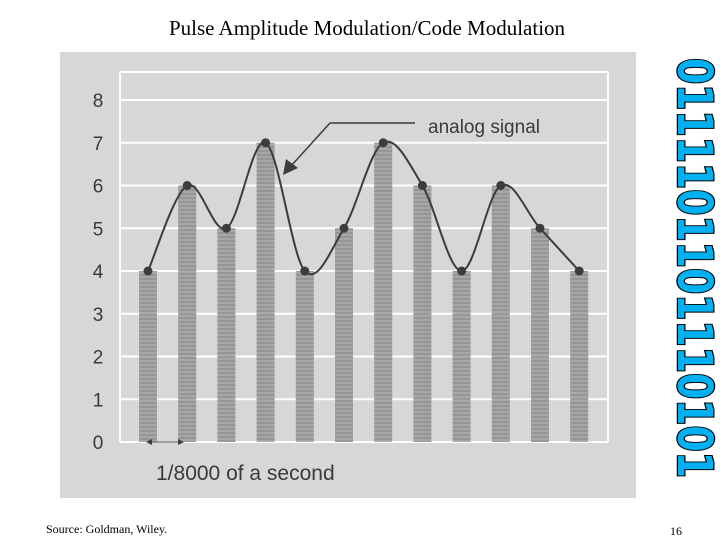 This screenshot has width=720, height=540. Describe the element at coordinates (98, 144) in the screenshot. I see `y-tick-label: 7` at that location.